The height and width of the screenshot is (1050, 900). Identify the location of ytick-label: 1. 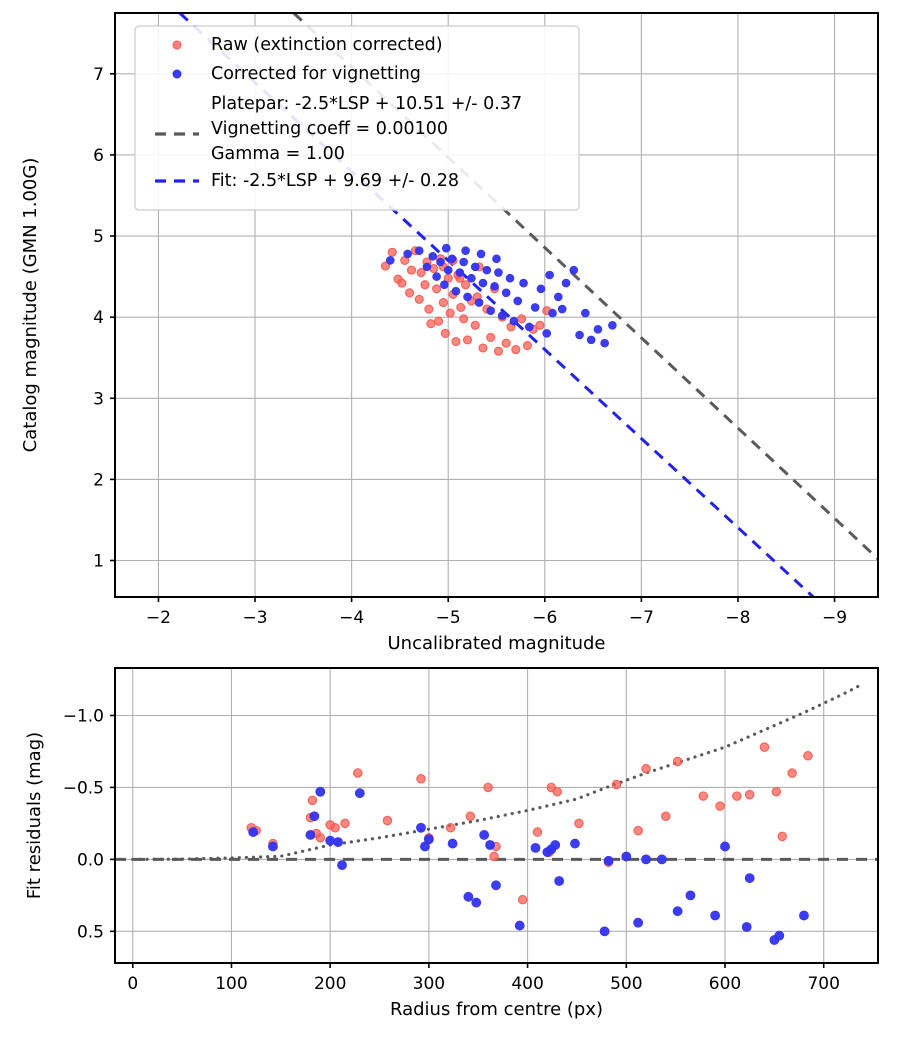
(98, 562).